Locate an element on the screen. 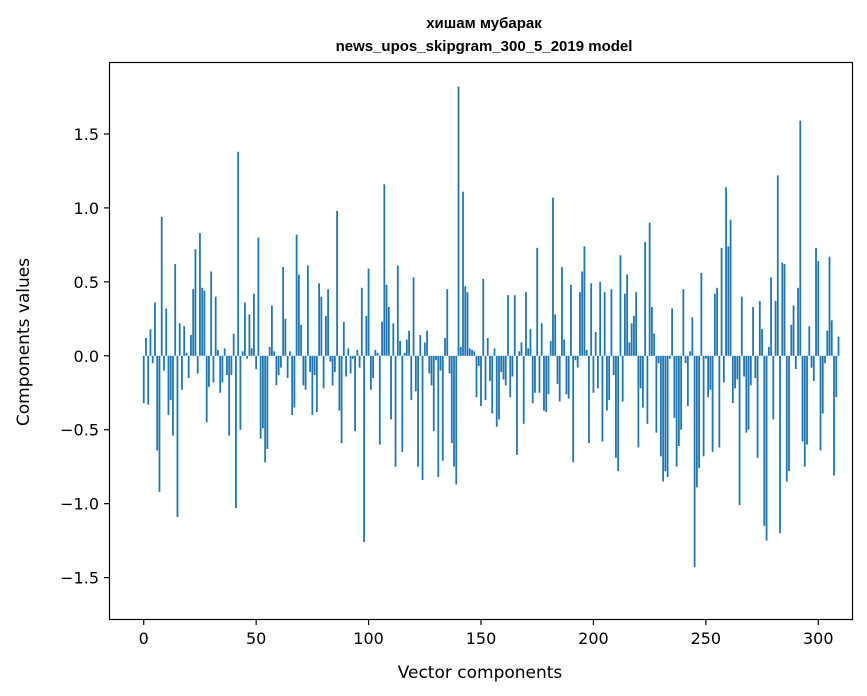 The height and width of the screenshot is (696, 867). chart-title: хишам мубарак is located at coordinates (484, 23).